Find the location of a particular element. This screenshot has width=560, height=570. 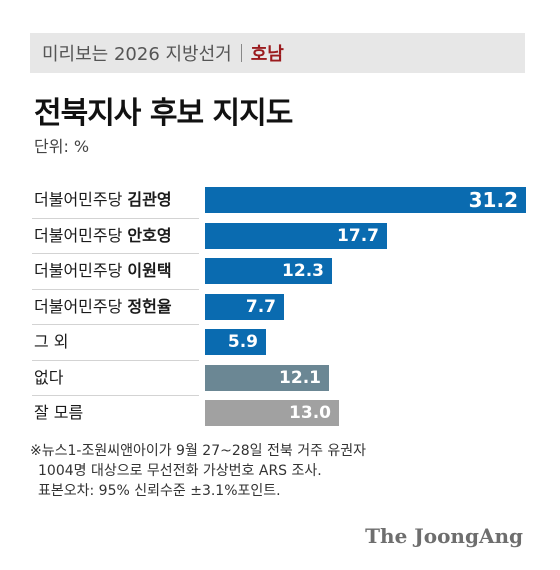

bar-label: 더불어민주당 정헌율 is located at coordinates (103, 307).